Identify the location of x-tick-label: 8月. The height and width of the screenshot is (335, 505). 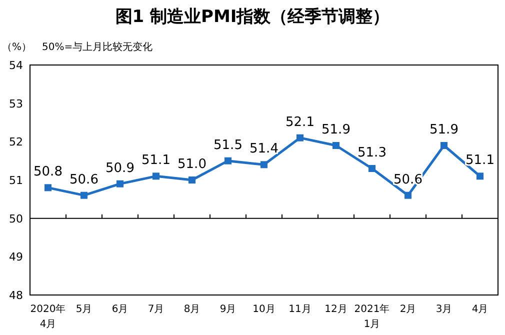
(192, 309).